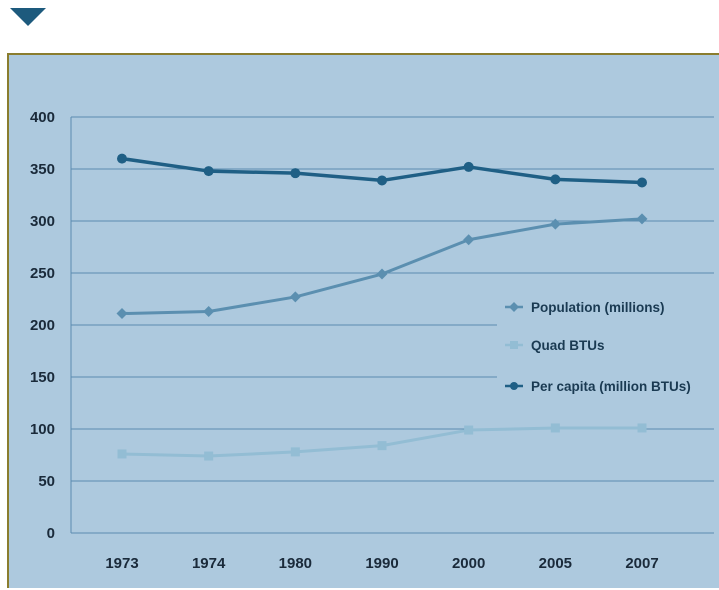 The height and width of the screenshot is (590, 719). Describe the element at coordinates (46, 481) in the screenshot. I see `y-tick-label: 50` at that location.